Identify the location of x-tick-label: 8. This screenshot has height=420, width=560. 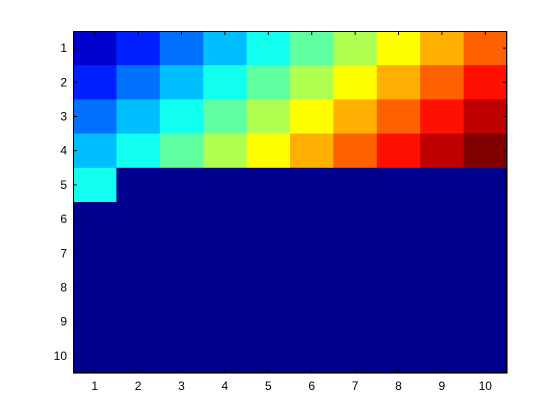
(398, 386).